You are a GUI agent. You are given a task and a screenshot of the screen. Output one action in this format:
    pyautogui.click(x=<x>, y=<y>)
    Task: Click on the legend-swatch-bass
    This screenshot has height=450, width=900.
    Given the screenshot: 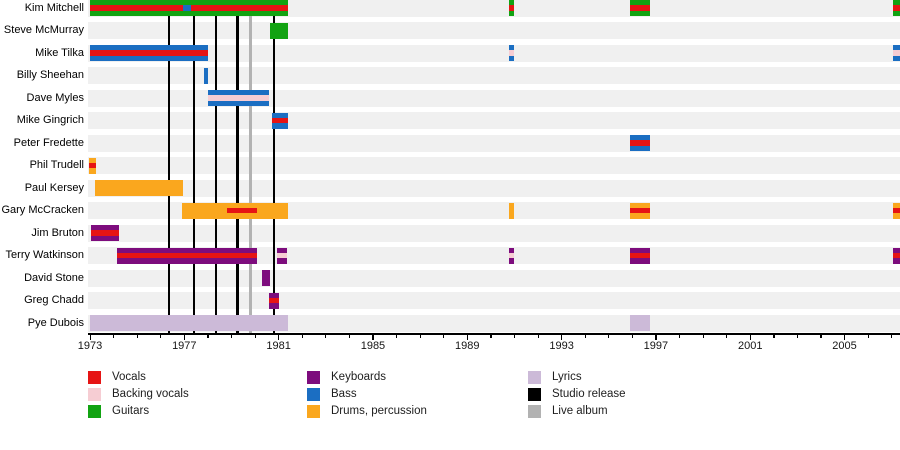 What is the action you would take?
    pyautogui.click(x=313, y=394)
    